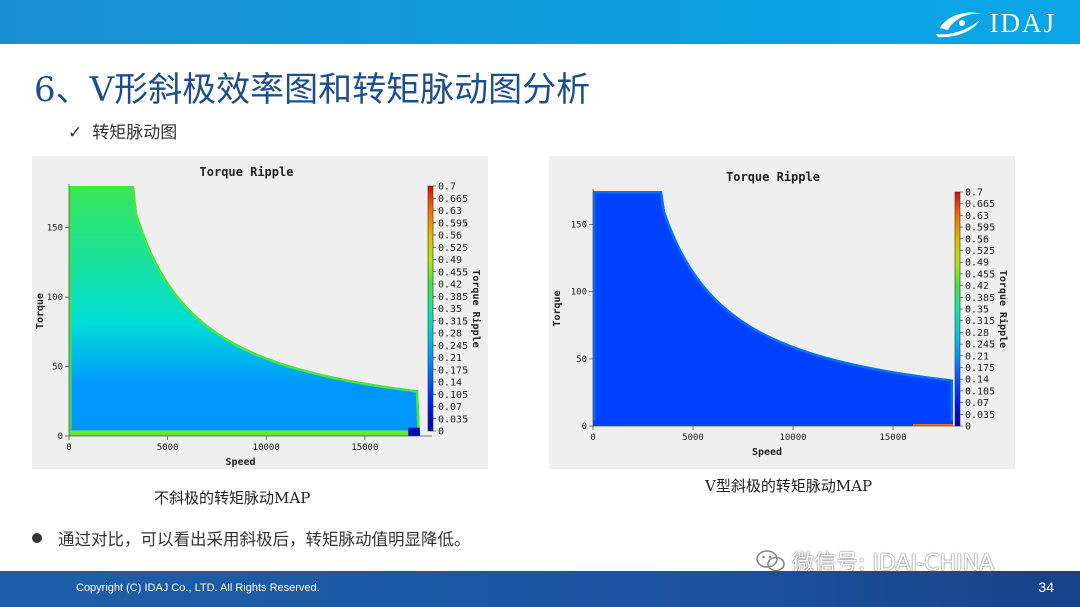 This screenshot has width=1080, height=607. Describe the element at coordinates (789, 486) in the screenshot. I see `caption-v-skew: V型斜极的转矩脉动MAP` at that location.